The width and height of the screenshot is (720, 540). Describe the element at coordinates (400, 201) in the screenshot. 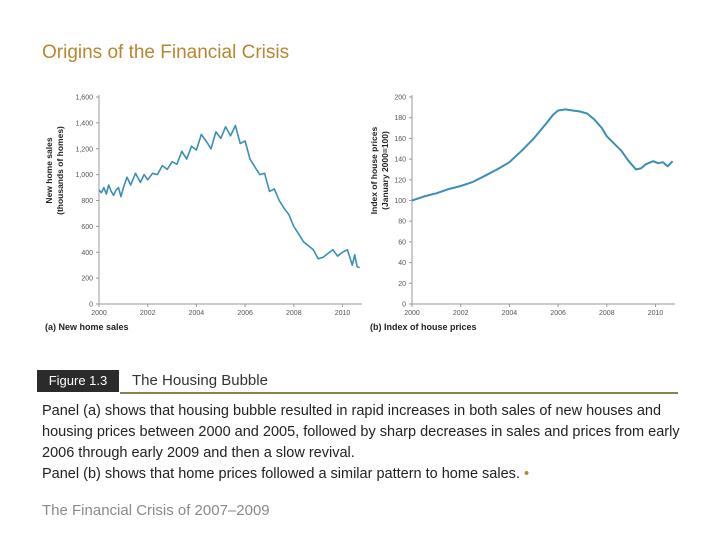

I see `y-tick-label: 100` at that location.